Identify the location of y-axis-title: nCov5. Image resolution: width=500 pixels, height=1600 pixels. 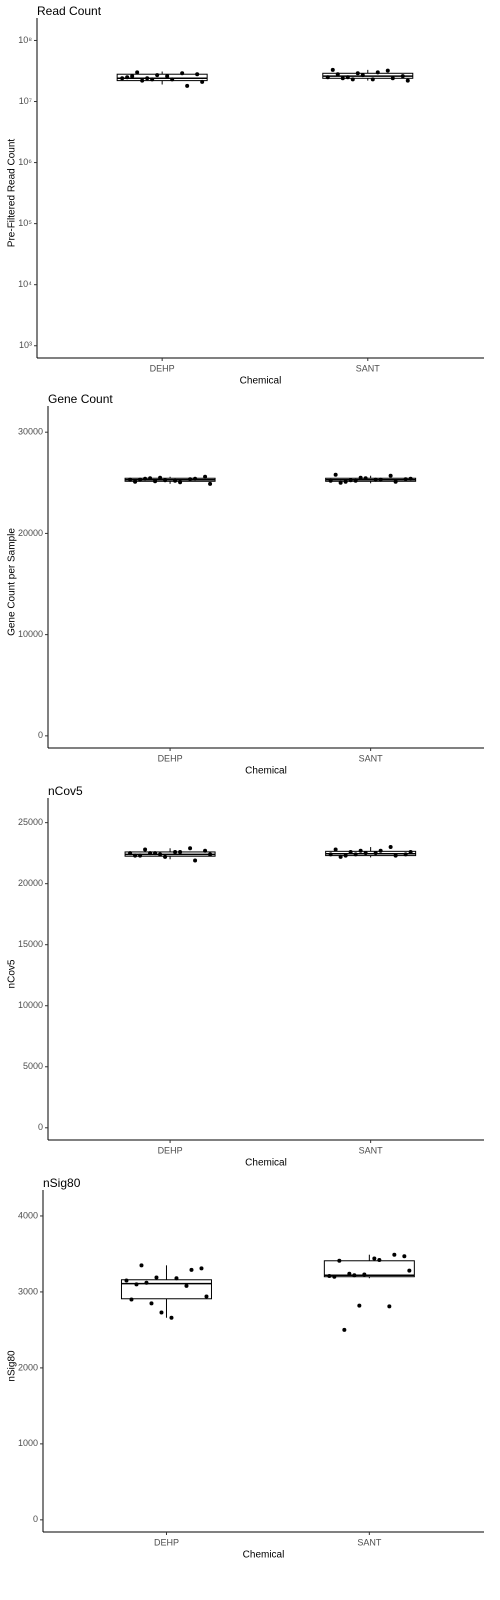
(12, 973).